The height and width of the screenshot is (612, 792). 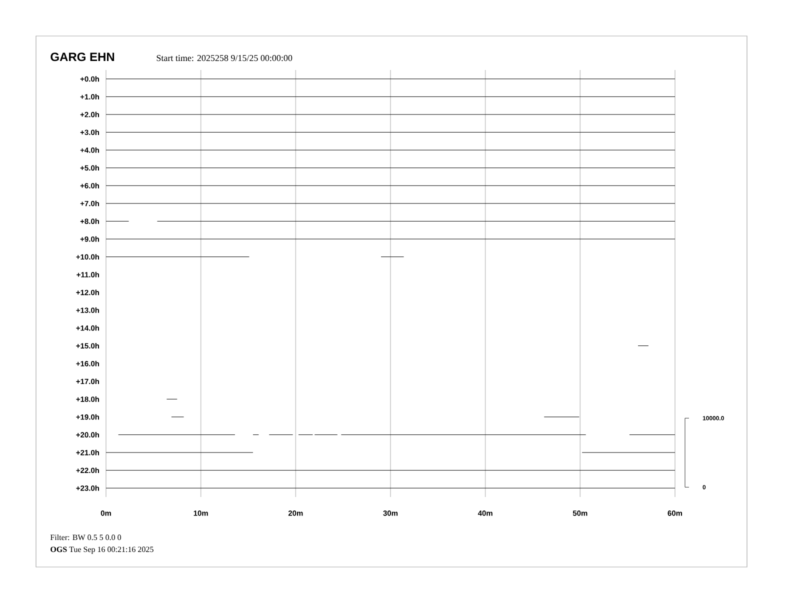 What do you see at coordinates (86, 537) in the screenshot?
I see `text: Filter: BW 0.5 5 0.0 0` at bounding box center [86, 537].